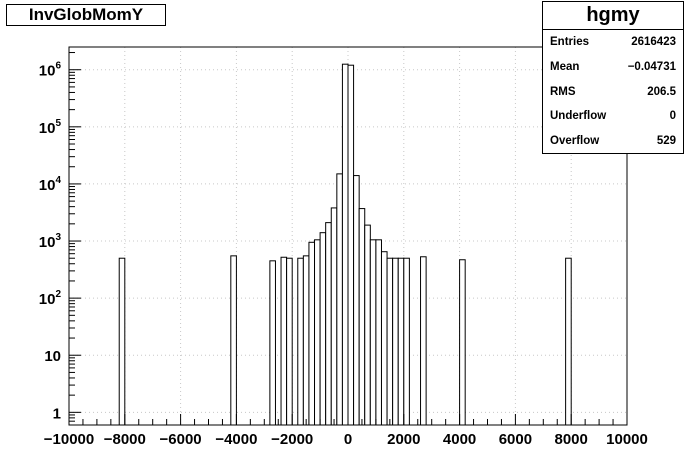 This screenshot has width=696, height=472. What do you see at coordinates (569, 42) in the screenshot?
I see `stats-label: Entries` at bounding box center [569, 42].